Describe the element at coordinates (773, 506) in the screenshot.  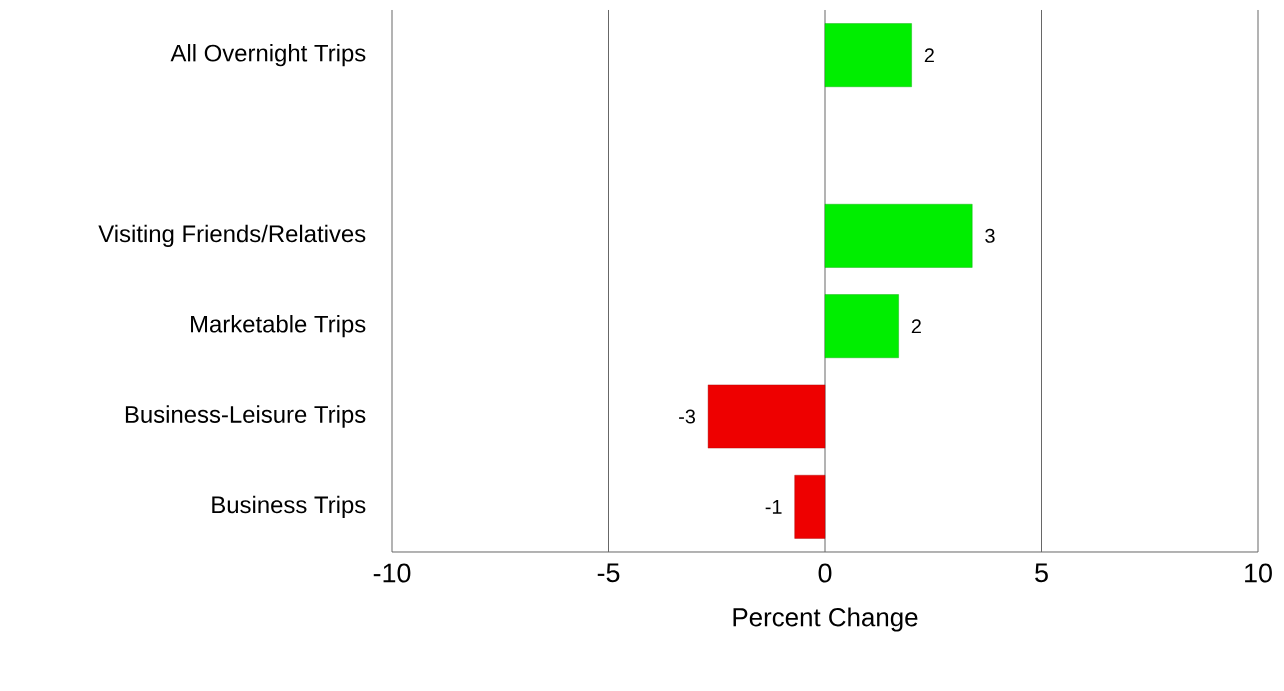
I see `data-label: -1` at that location.